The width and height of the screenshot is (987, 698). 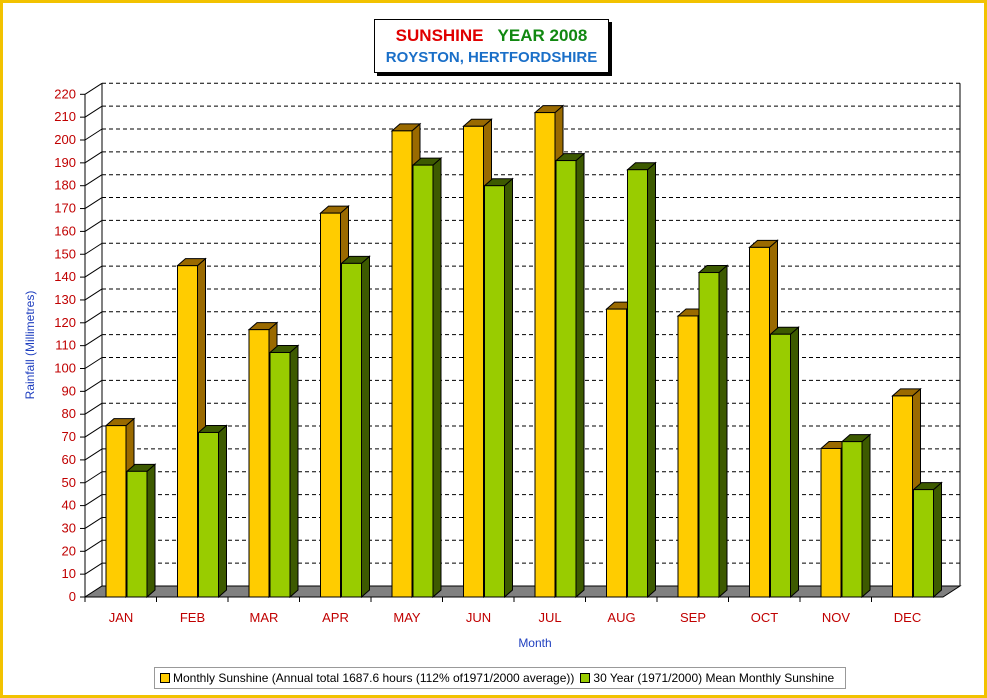 I want to click on y-tick-label: 140, so click(x=65, y=276).